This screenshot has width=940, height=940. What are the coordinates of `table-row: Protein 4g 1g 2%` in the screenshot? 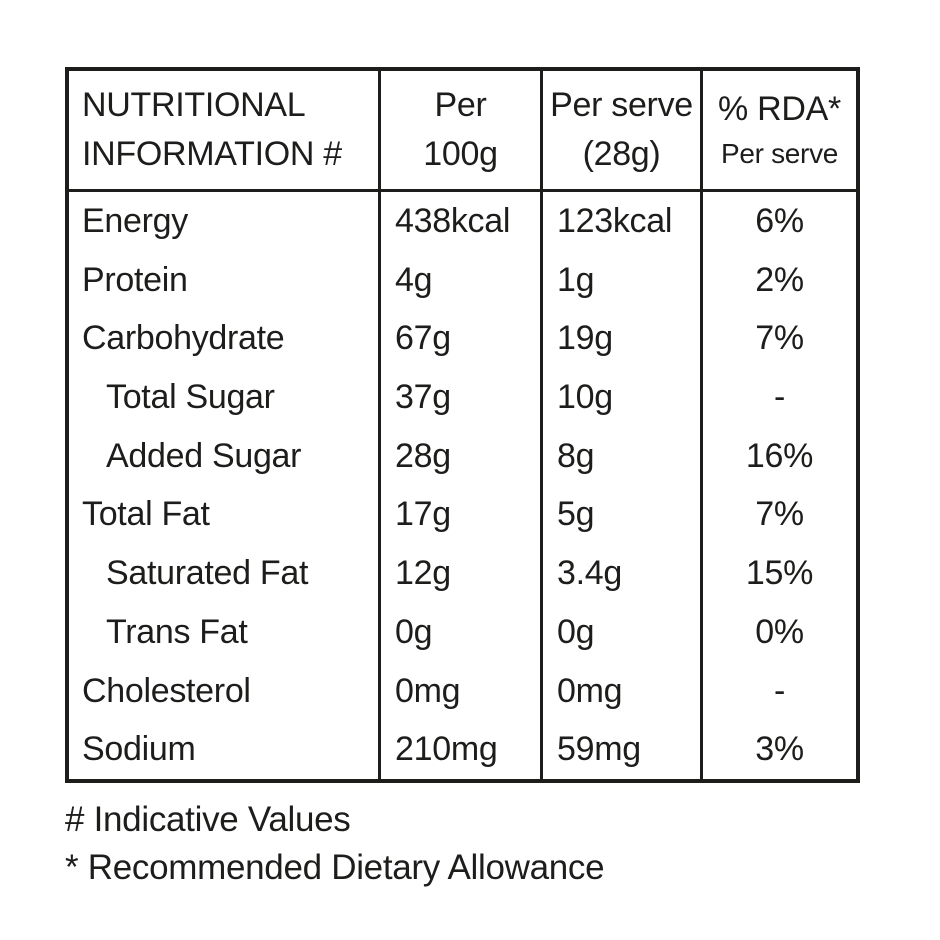 It's located at (462, 280).